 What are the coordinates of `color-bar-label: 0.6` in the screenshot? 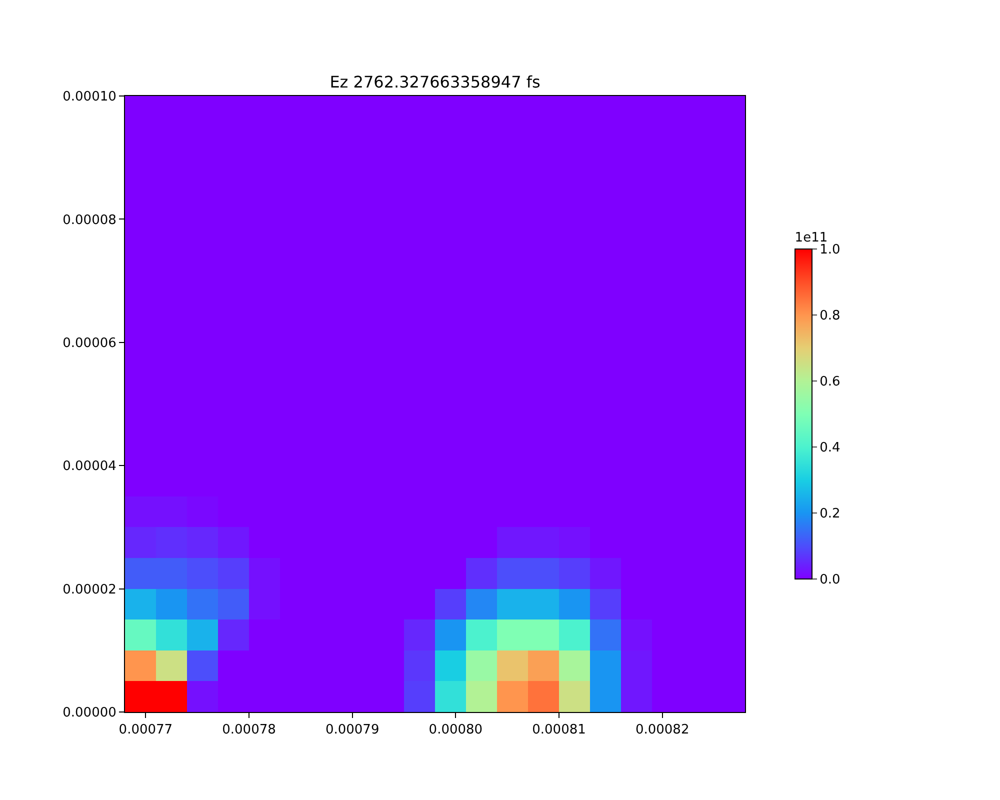 It's located at (830, 382).